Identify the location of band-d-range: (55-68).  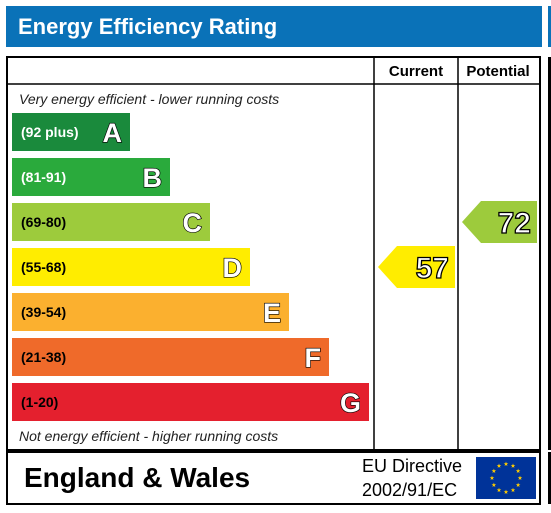
(43, 267).